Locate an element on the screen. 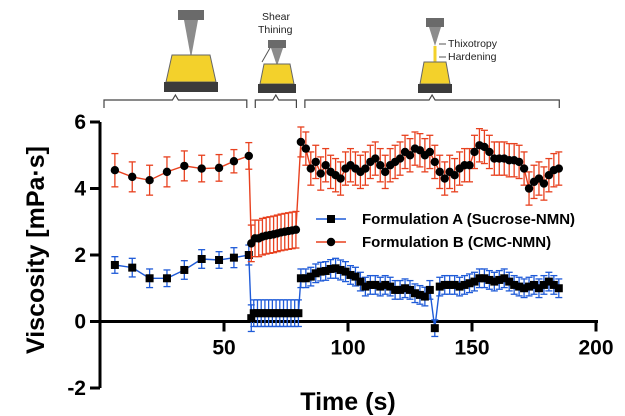  legend-label: Formulation A (Sucrose-NMN) is located at coordinates (468, 219).